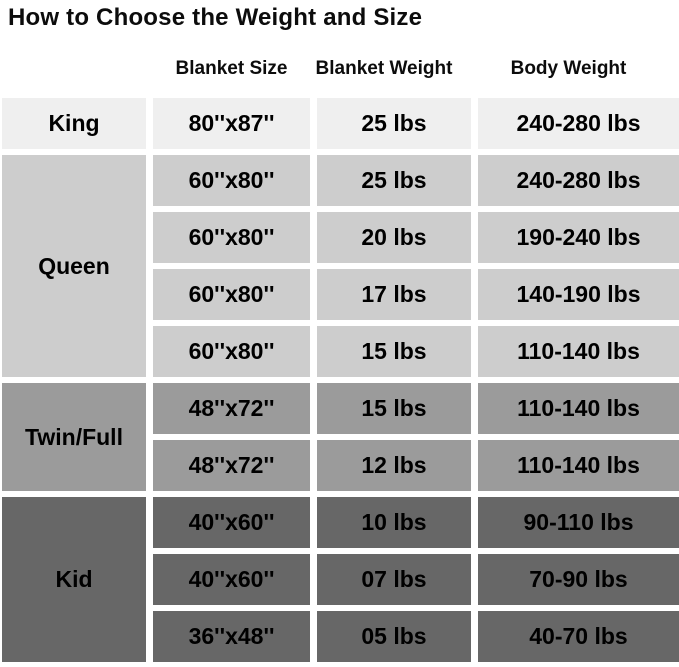 This screenshot has height=667, width=679. Describe the element at coordinates (74, 579) in the screenshot. I see `row-group-label-kid: Kid` at that location.